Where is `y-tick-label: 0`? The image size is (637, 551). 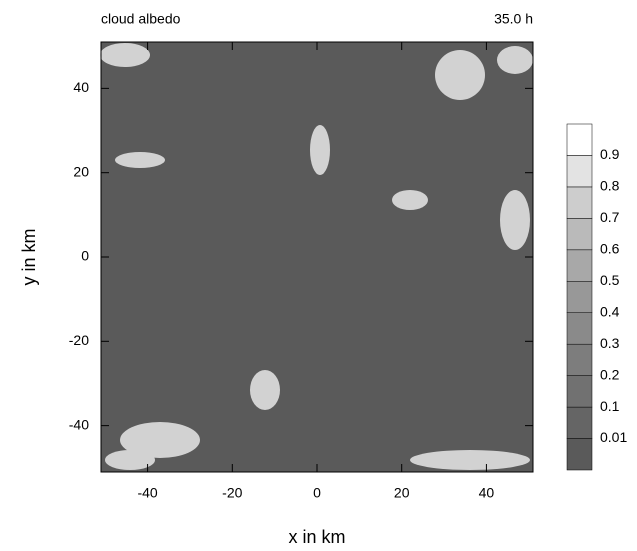 y-tick-label: 0 is located at coordinates (85, 256).